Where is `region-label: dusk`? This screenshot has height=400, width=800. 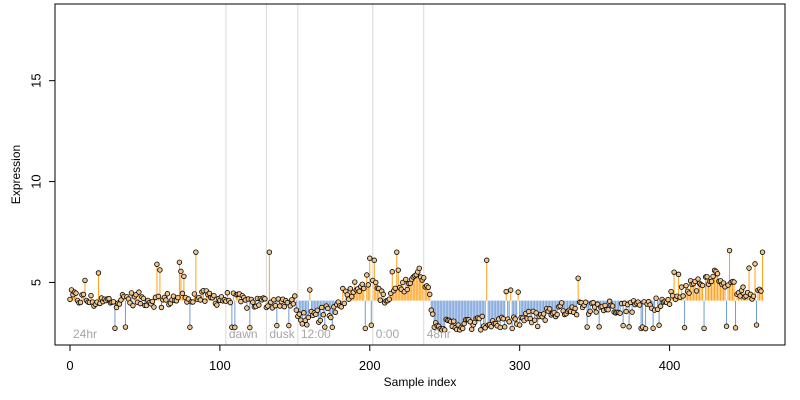
region-label: dusk is located at coordinates (282, 334).